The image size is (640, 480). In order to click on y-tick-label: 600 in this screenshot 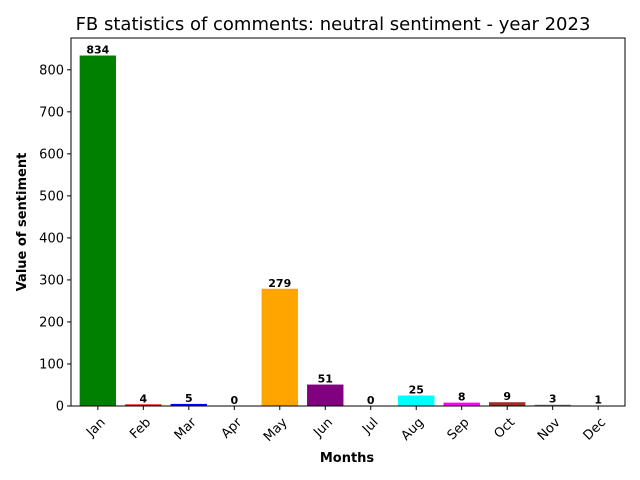, I will do `click(51, 154)`.